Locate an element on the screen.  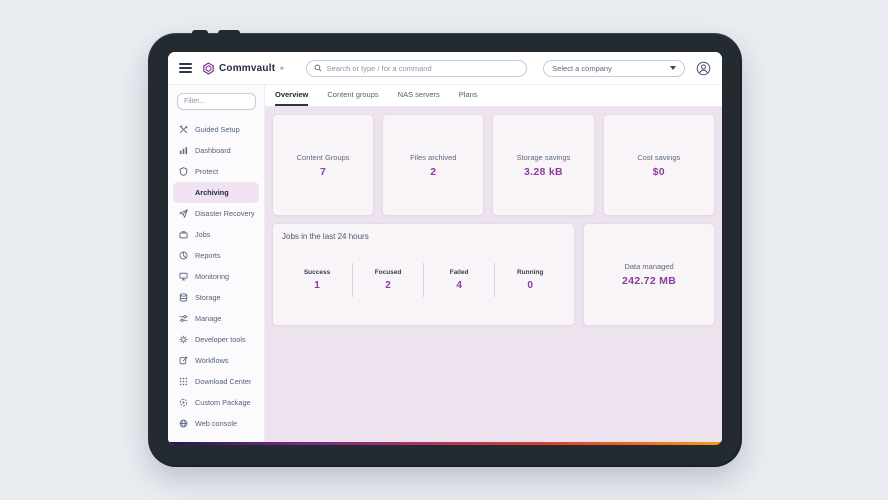
sidebar-item-dashboard: Dashboard is located at coordinates (216, 150).